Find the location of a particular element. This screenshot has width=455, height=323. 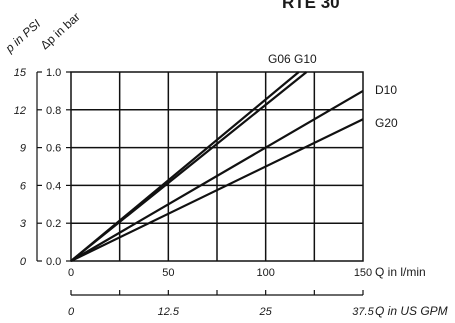

x2-tick-label: 25 is located at coordinates (266, 312).